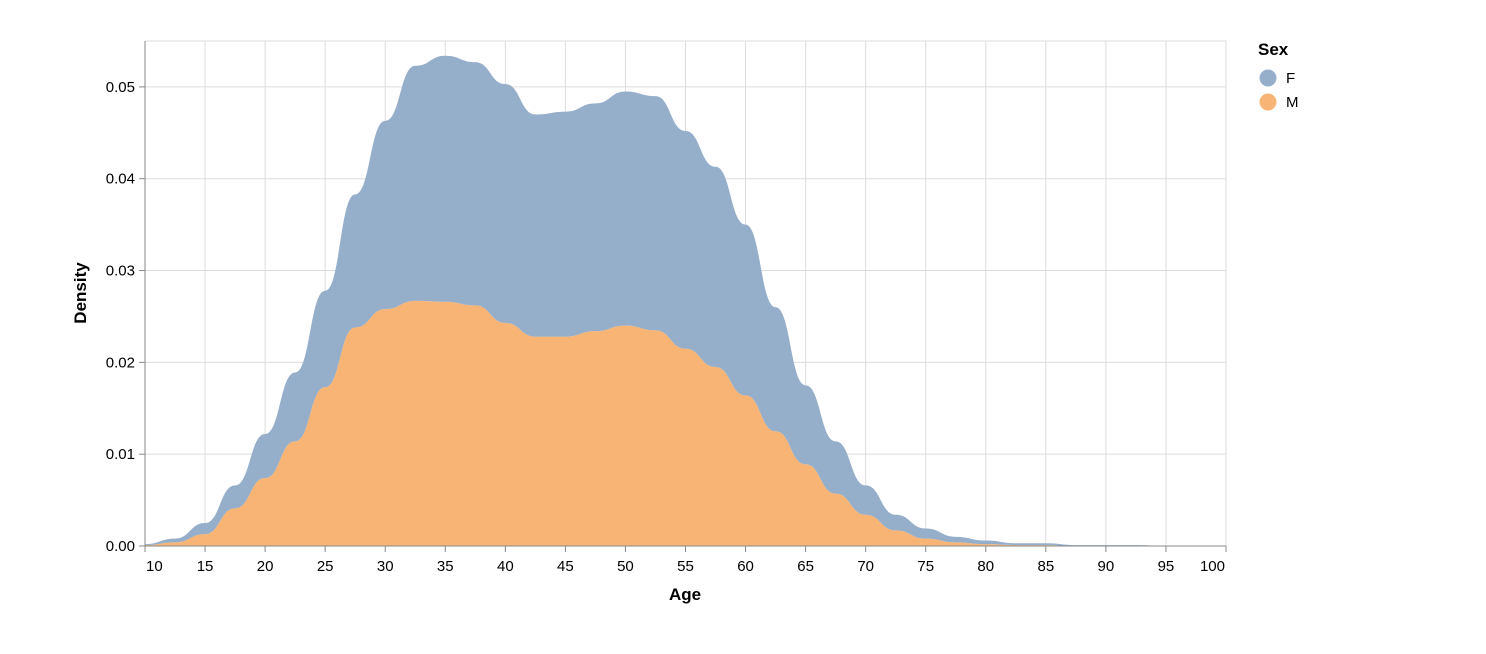 The height and width of the screenshot is (654, 1486). Describe the element at coordinates (1166, 566) in the screenshot. I see `x-tick-label: 95` at that location.